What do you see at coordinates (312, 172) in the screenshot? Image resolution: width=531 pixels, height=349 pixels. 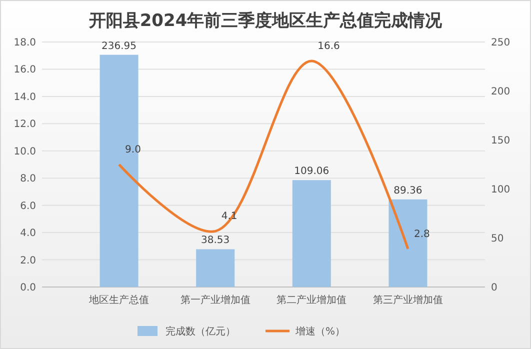 I see `data-label: 109.06` at bounding box center [312, 172].